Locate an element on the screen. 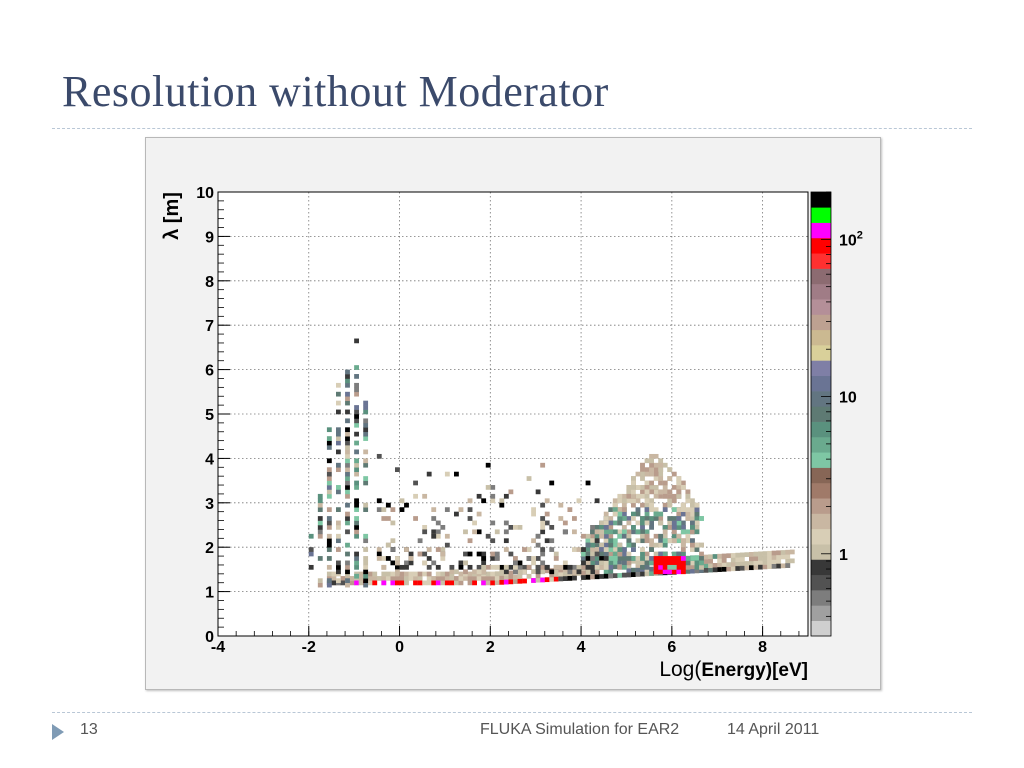  x-tick-label: -4 is located at coordinates (218, 647).